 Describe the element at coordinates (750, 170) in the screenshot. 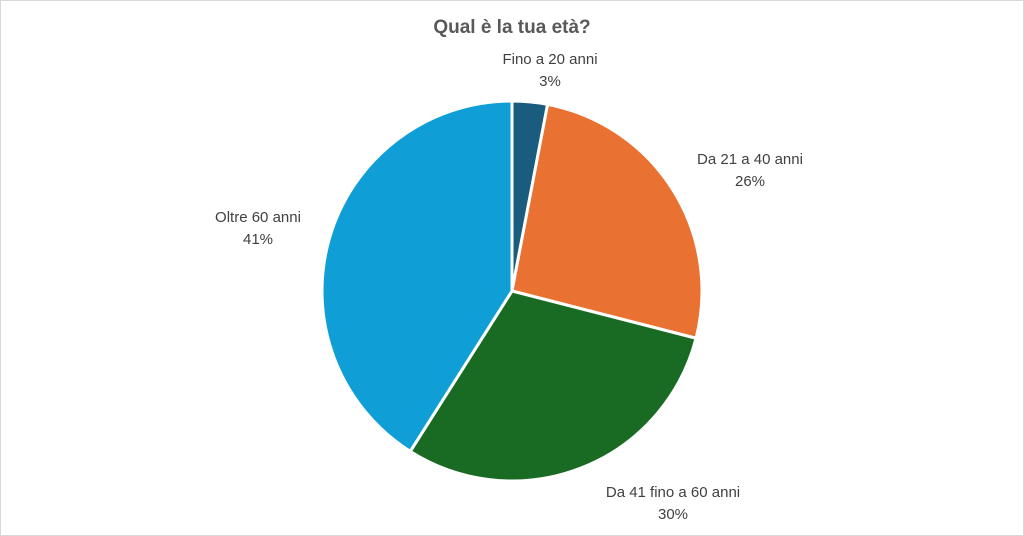

I see `data-label-2: Da 21 a 40 anni 26%` at that location.